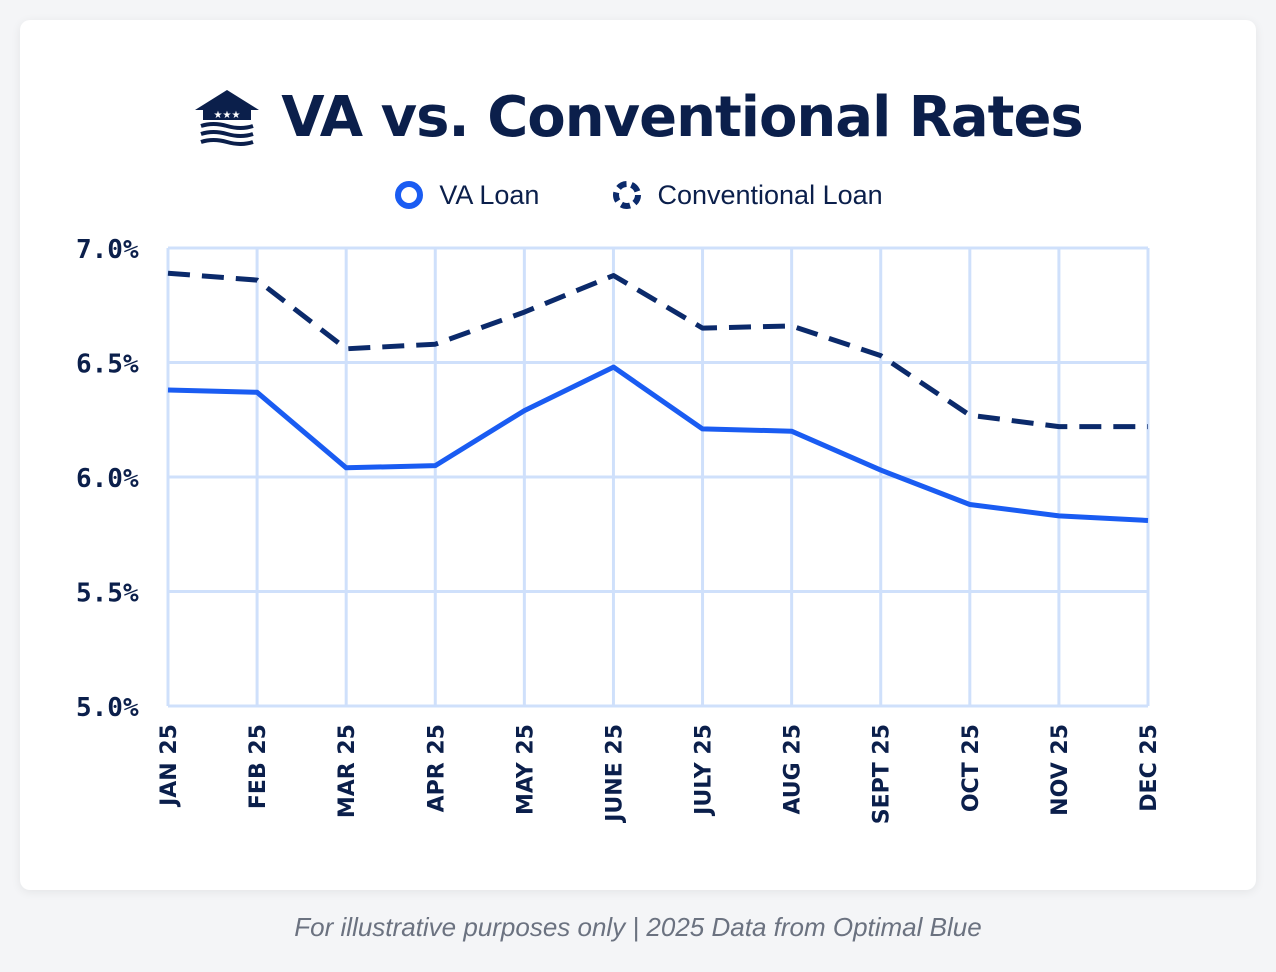 This screenshot has width=1276, height=972. Describe the element at coordinates (682, 117) in the screenshot. I see `chart-title: VA vs. Conventional Rates` at that location.